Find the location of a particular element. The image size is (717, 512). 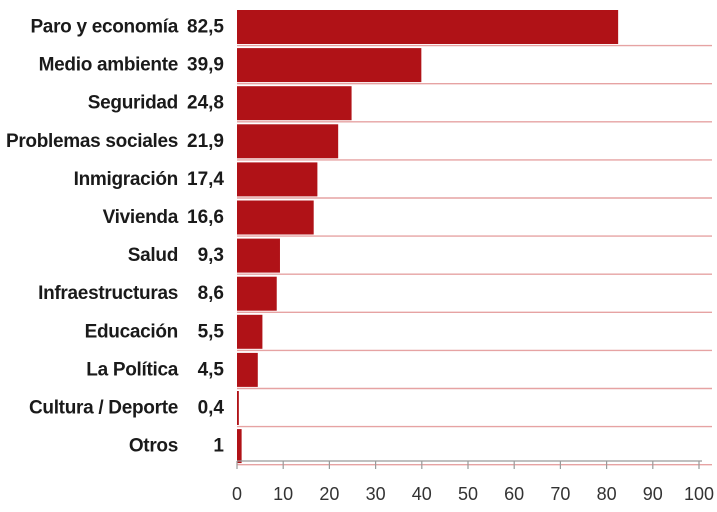

x-tick-label-90: 90 is located at coordinates (653, 494).